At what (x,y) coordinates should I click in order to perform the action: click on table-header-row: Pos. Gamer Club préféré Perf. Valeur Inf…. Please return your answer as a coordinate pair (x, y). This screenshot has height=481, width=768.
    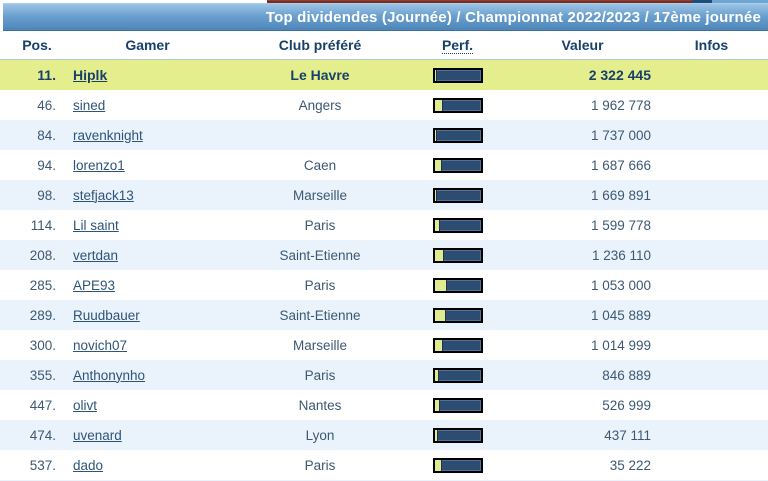
    Looking at the image, I should click on (384, 45).